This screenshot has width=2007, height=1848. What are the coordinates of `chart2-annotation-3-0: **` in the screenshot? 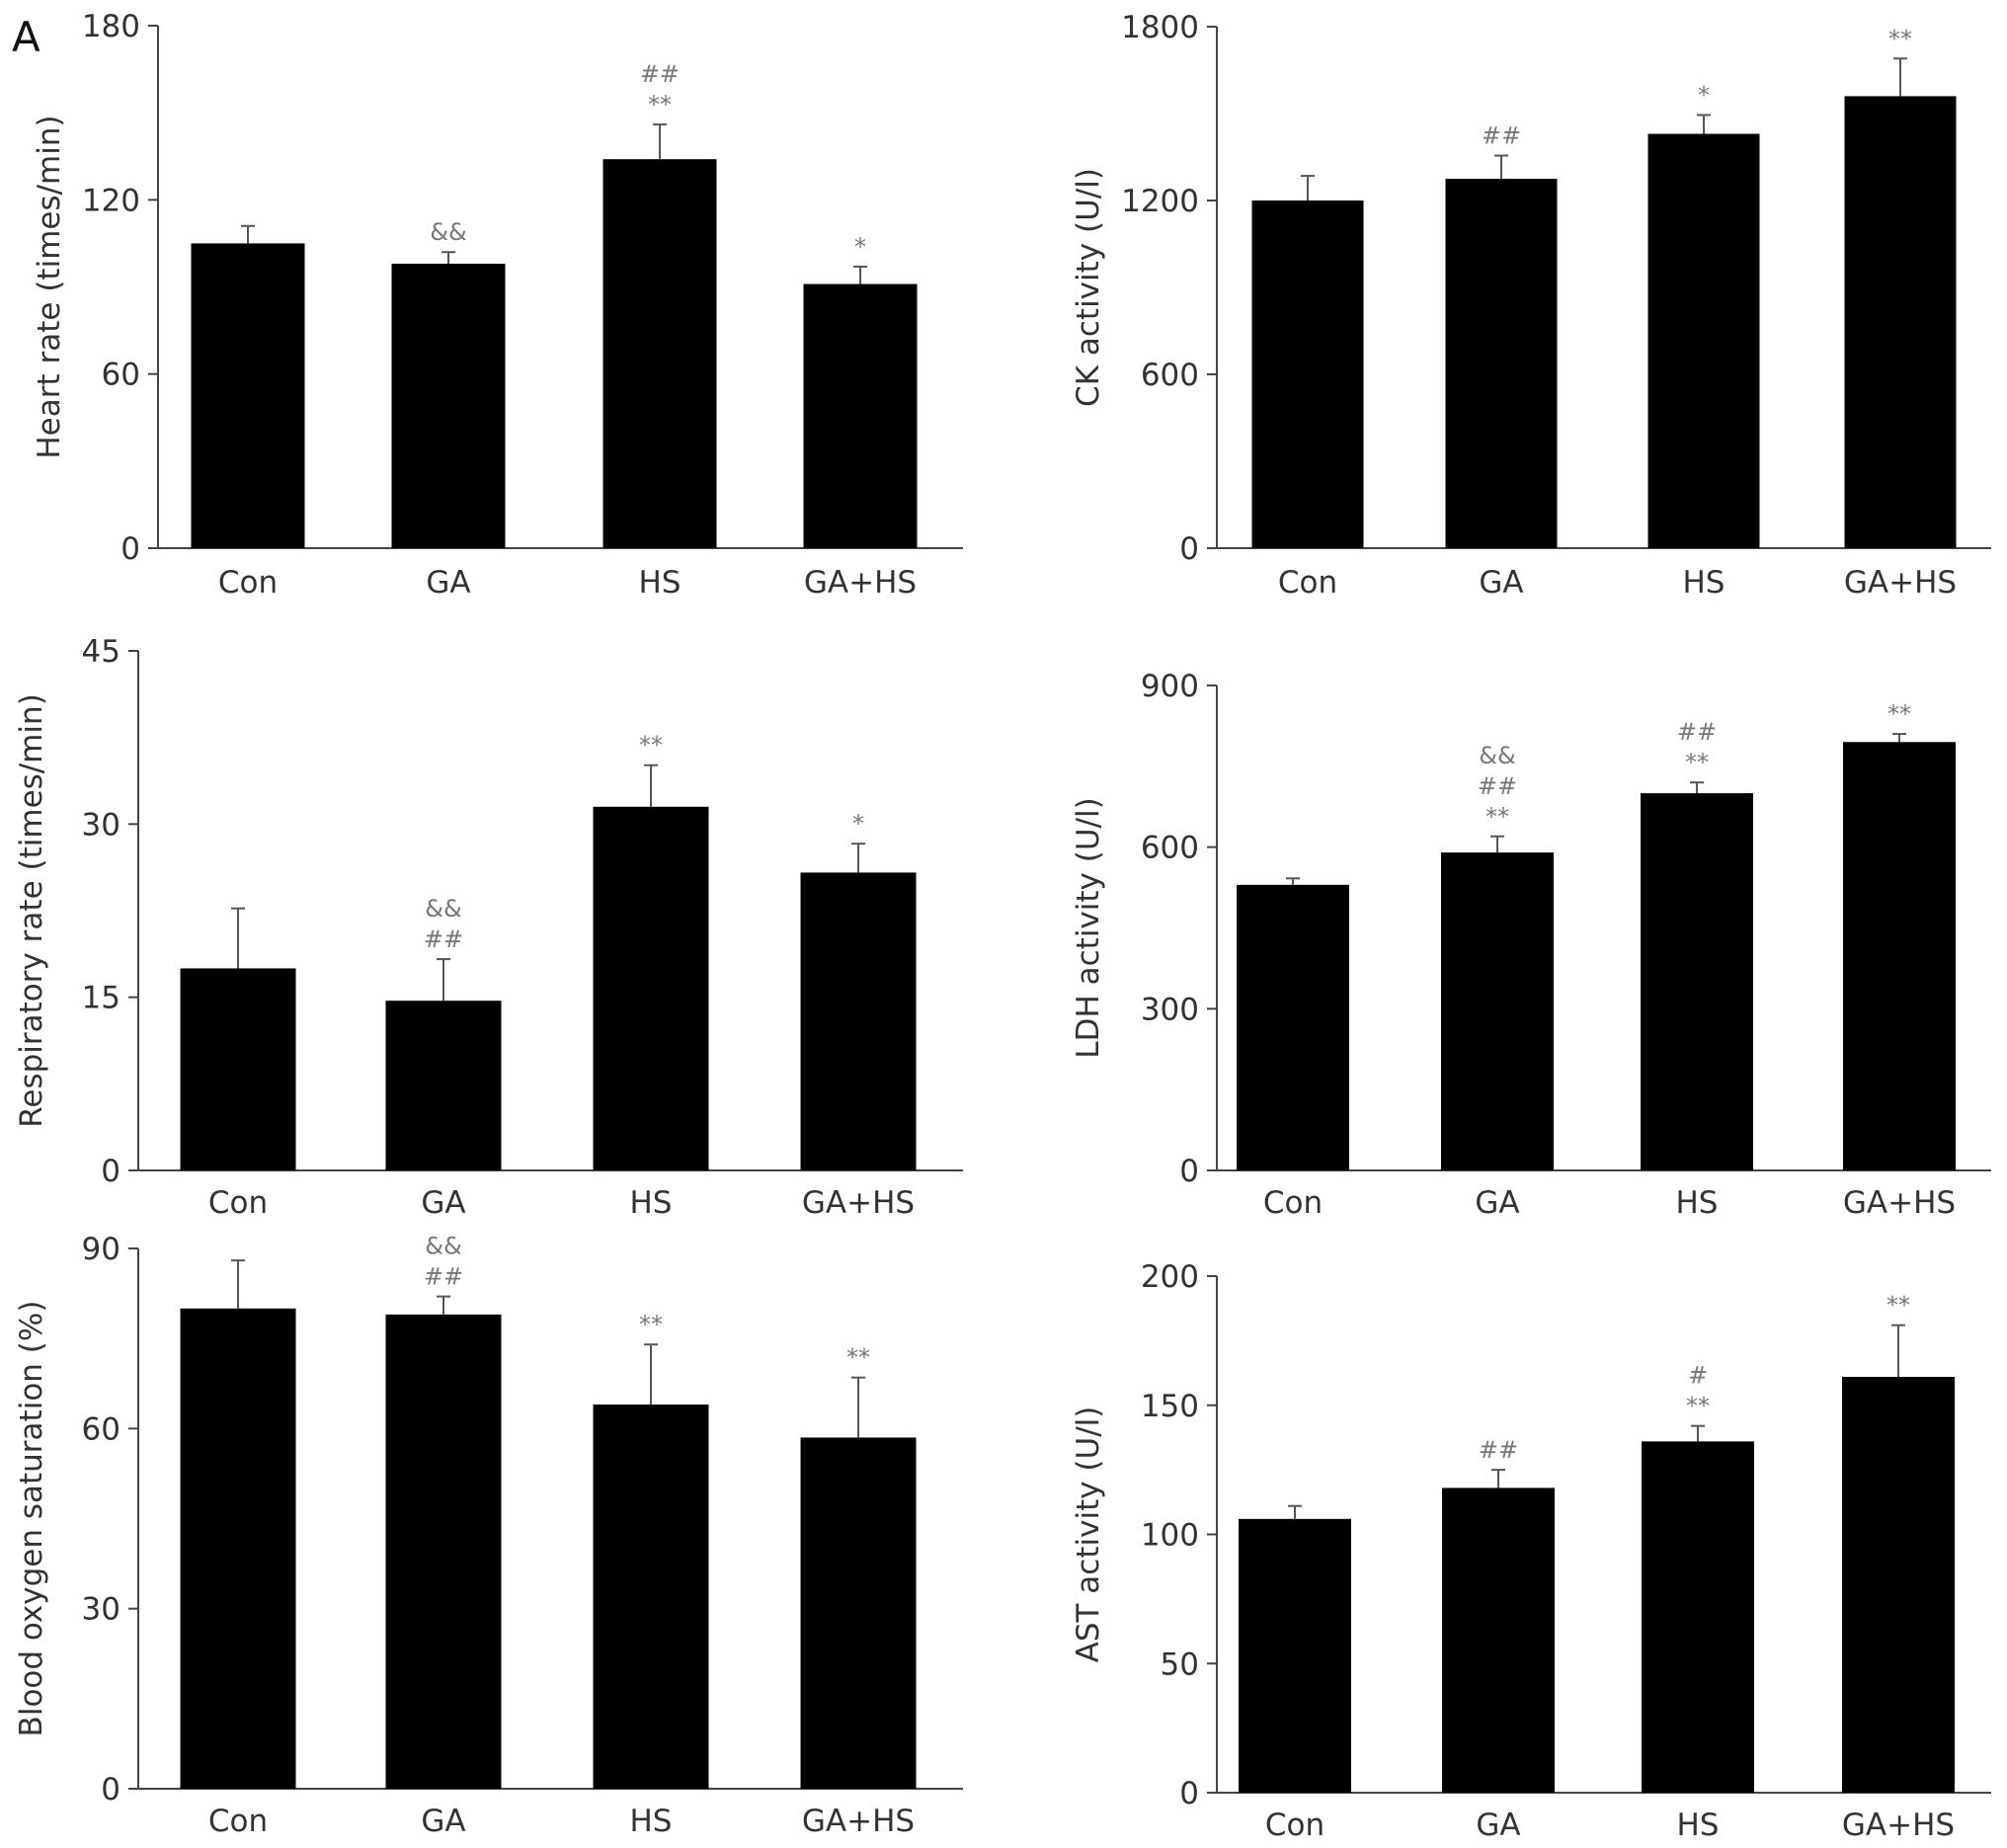 It's located at (1900, 39).